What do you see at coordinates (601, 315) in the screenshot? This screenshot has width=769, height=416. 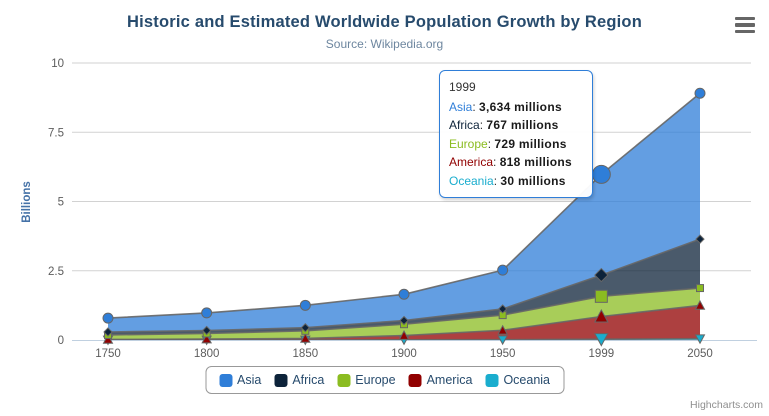 I see `marker-america-1999` at bounding box center [601, 315].